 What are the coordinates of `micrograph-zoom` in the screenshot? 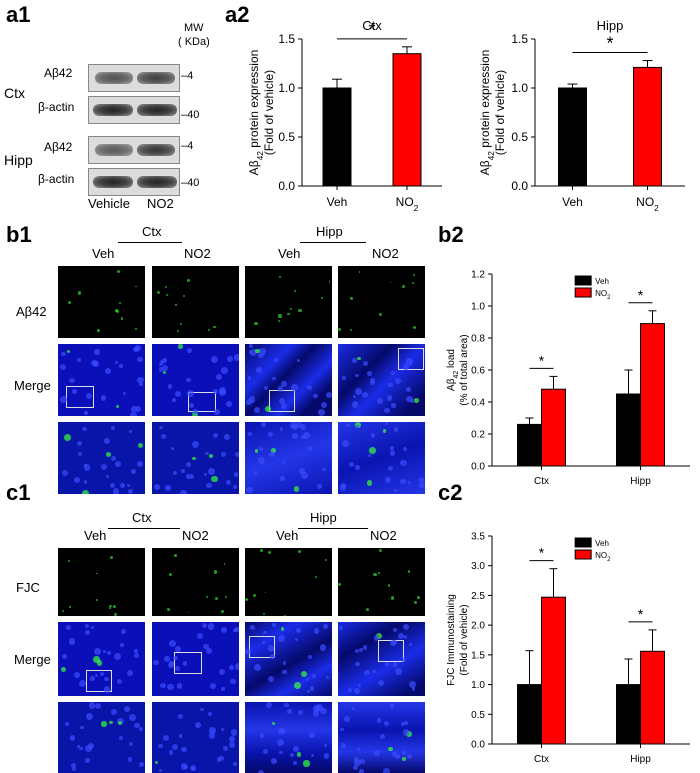 It's located at (288, 737).